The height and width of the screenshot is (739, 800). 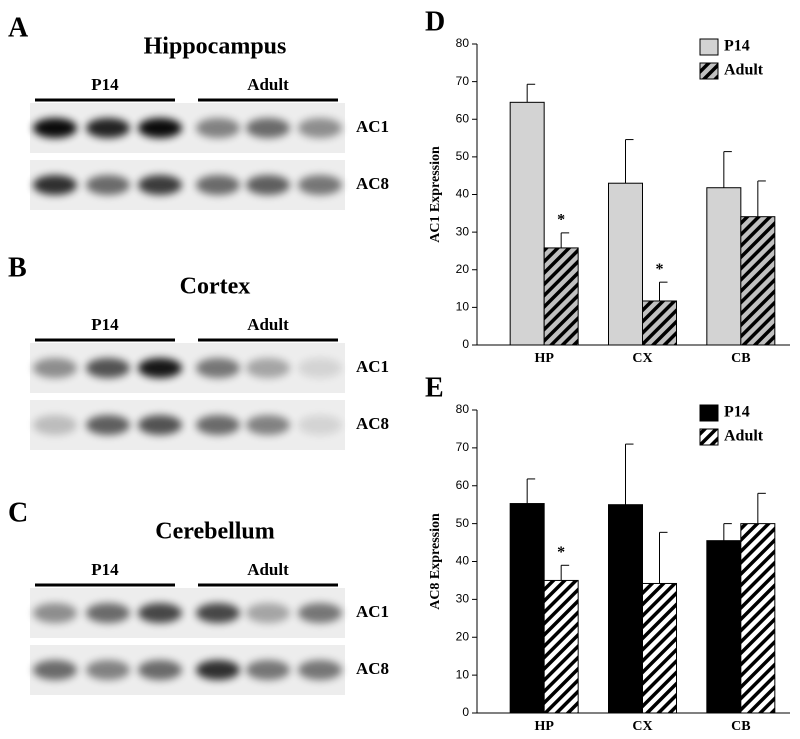 I want to click on y-tick-label: 30, so click(x=463, y=599).